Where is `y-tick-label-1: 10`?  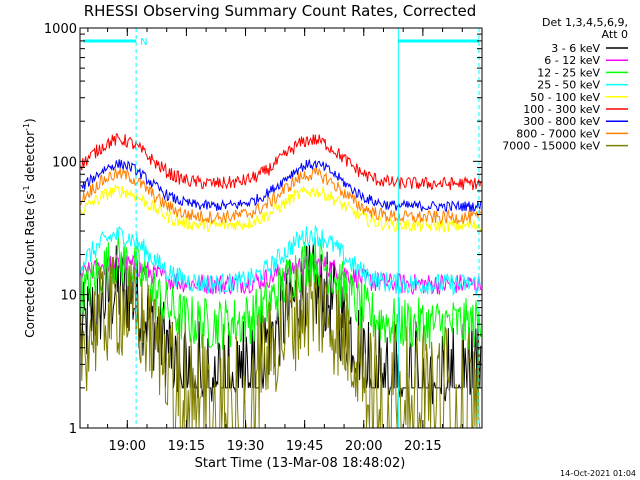 y-tick-label-1: 10 is located at coordinates (68, 296).